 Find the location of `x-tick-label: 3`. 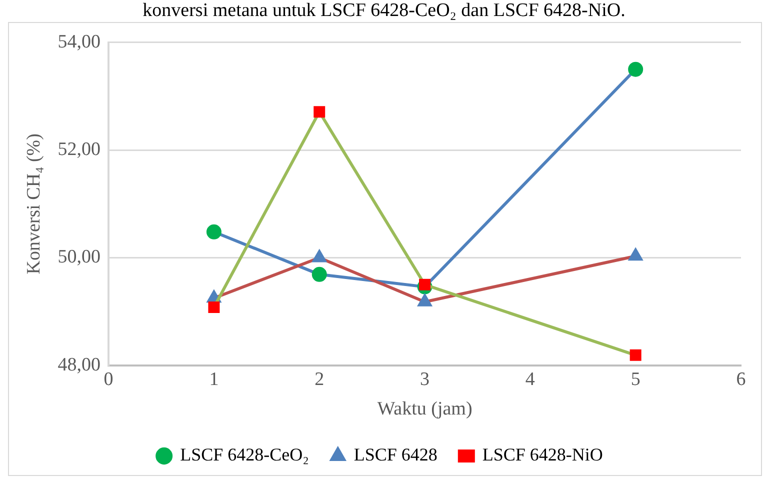

x-tick-label: 3 is located at coordinates (425, 379).